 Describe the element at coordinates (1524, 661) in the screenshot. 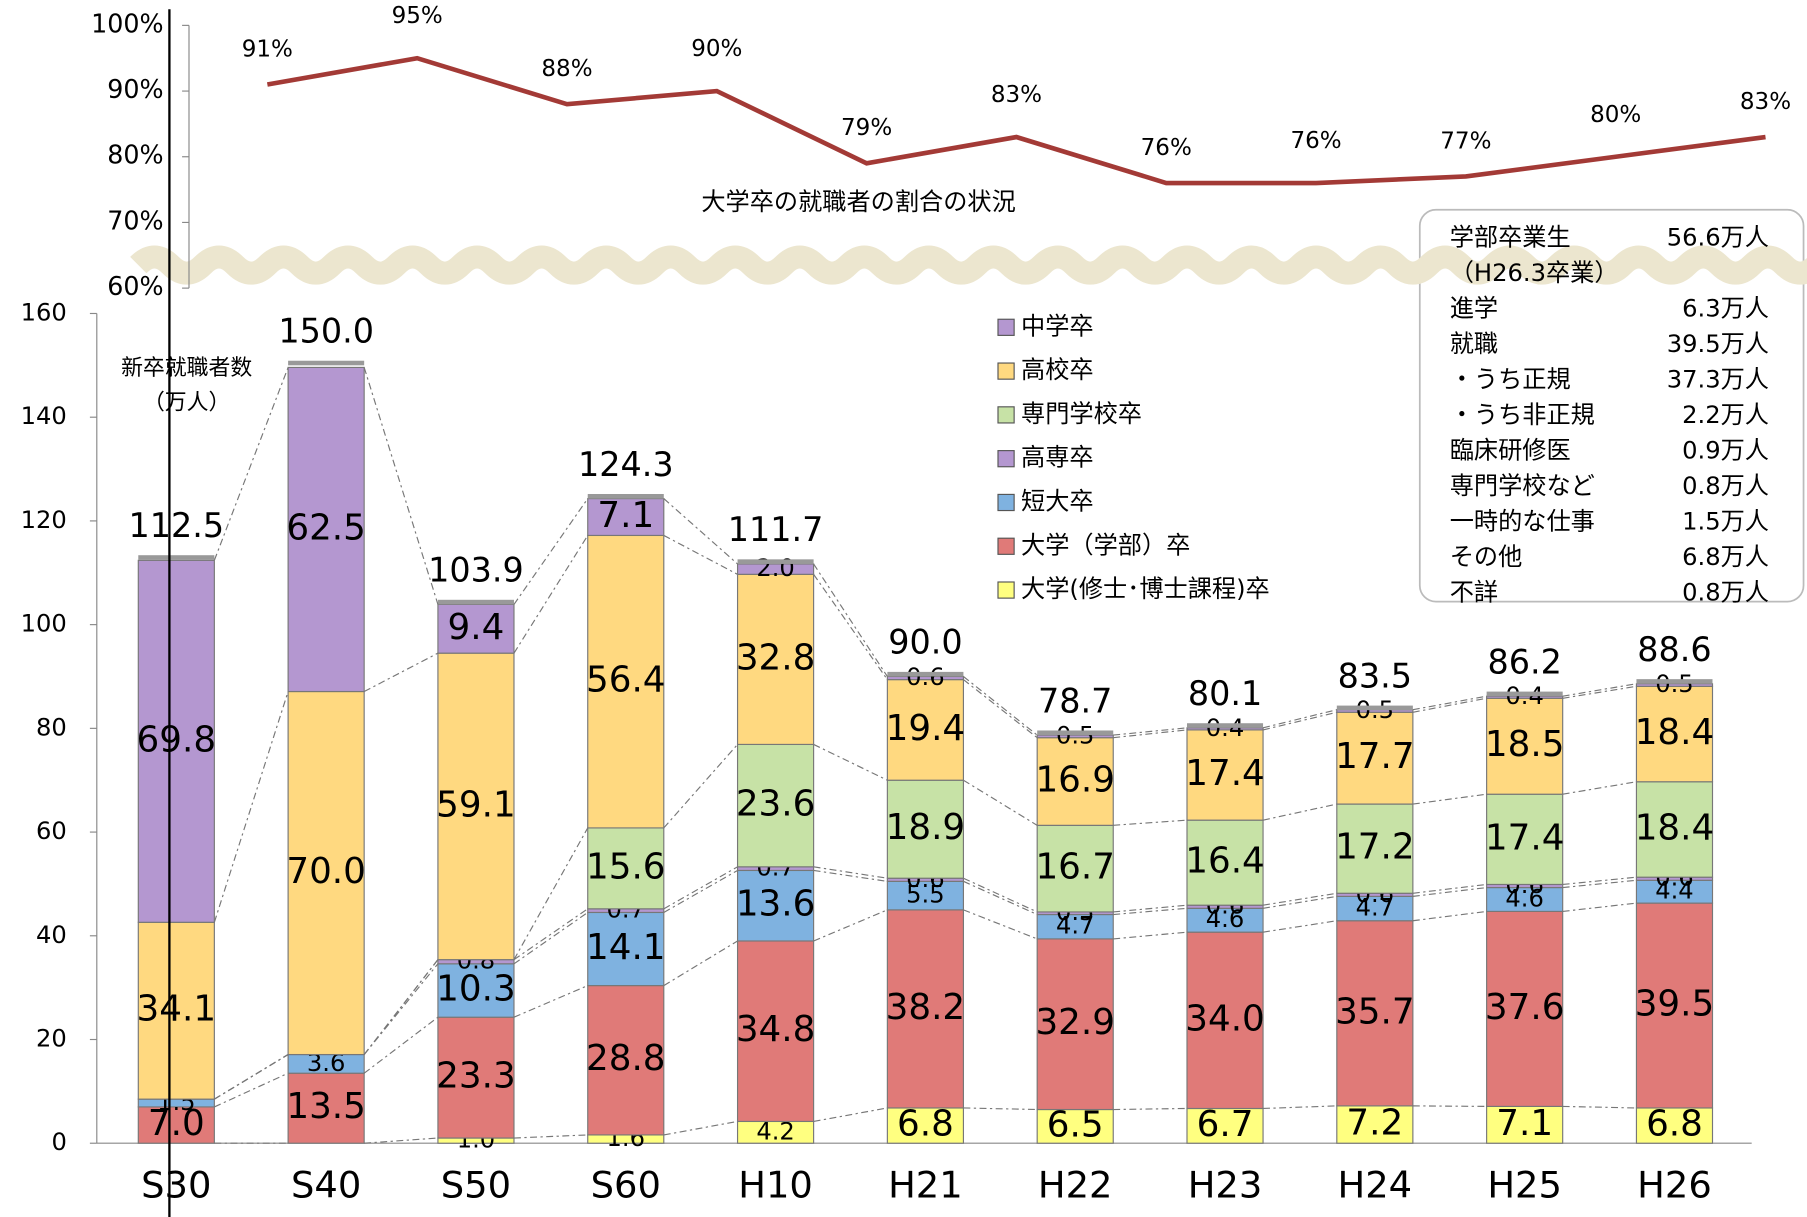

I see `total-label: 86.2` at that location.